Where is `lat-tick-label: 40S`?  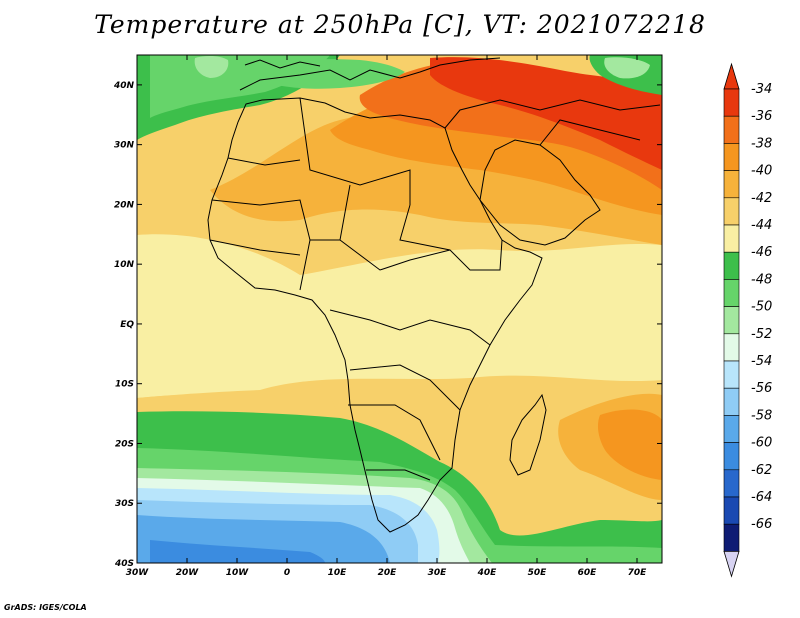
lat-tick-label: 40S is located at coordinates (124, 564).